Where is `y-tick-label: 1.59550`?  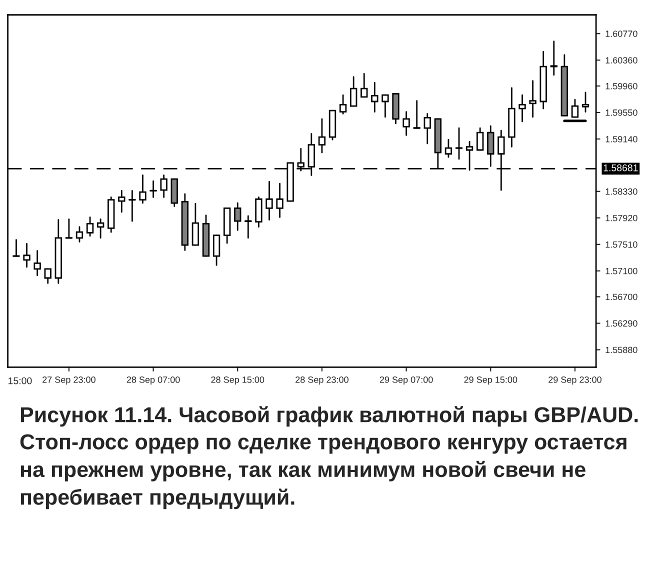 y-tick-label: 1.59550 is located at coordinates (622, 112).